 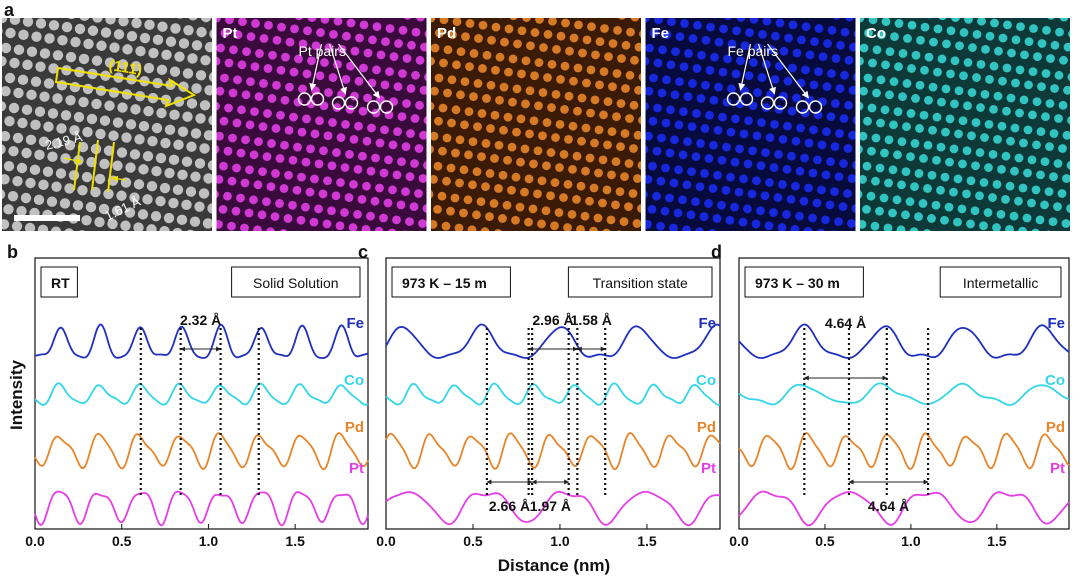 What do you see at coordinates (591, 320) in the screenshot?
I see `distance-label: 1.58 Å` at bounding box center [591, 320].